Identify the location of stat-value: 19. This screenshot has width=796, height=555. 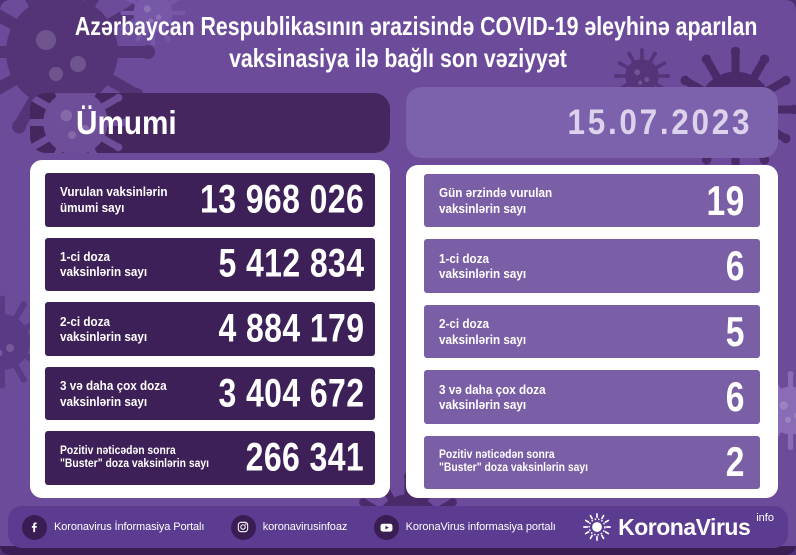
(725, 200).